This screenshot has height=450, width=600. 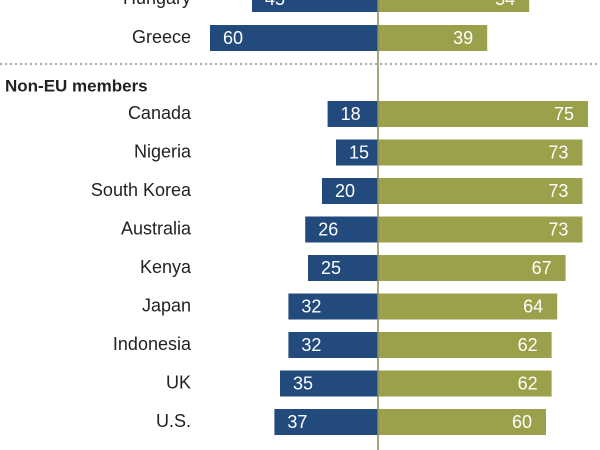 I want to click on value-label: 64, so click(x=533, y=306).